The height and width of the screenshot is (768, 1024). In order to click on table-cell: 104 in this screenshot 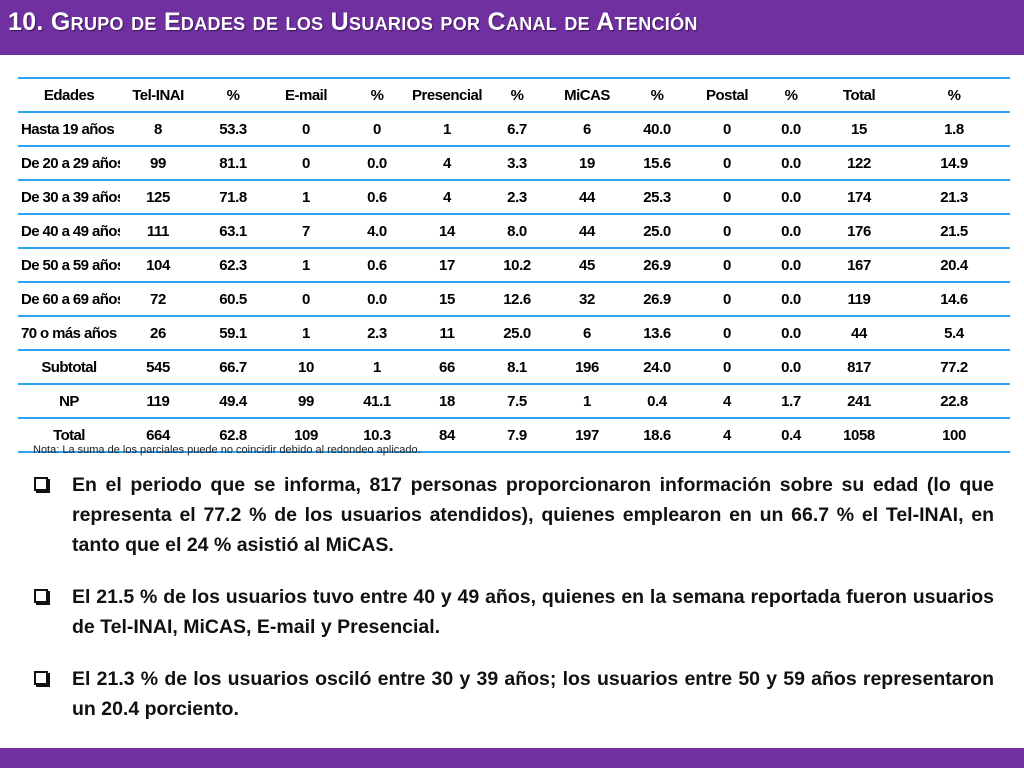, I will do `click(158, 265)`.